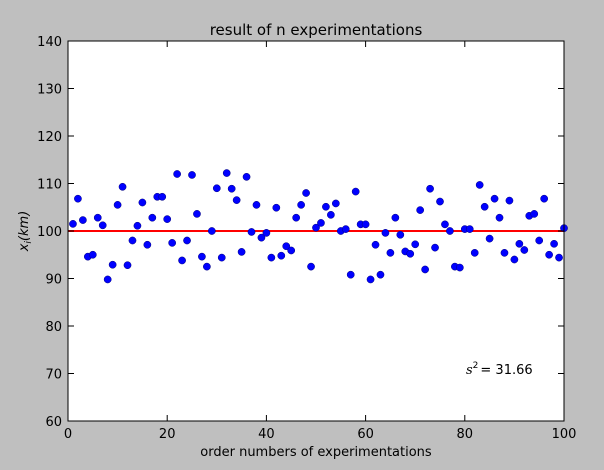 This screenshot has height=470, width=604. I want to click on y-tick-label: 60, so click(53, 422).